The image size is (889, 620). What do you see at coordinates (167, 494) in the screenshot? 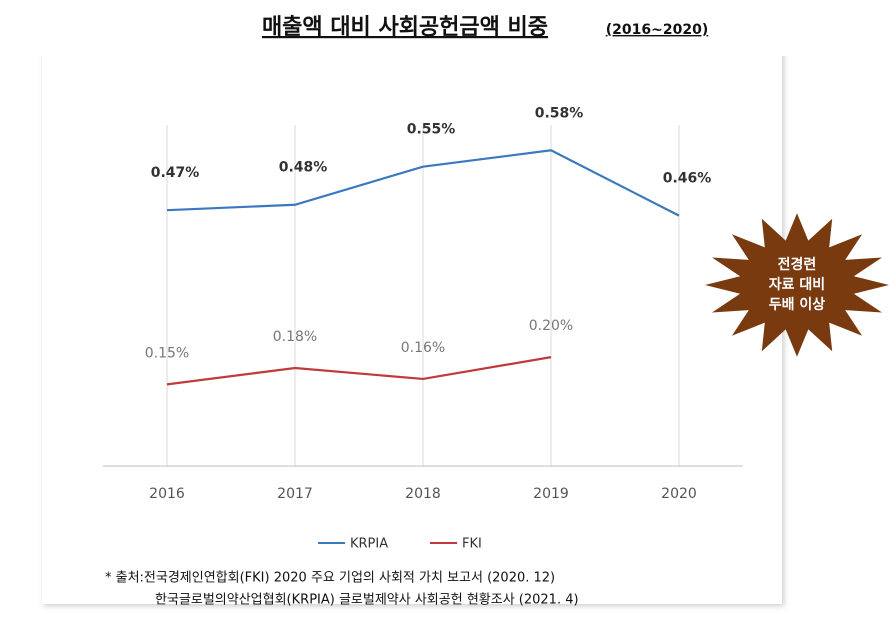
I see `x-tick-label: 2016` at bounding box center [167, 494].